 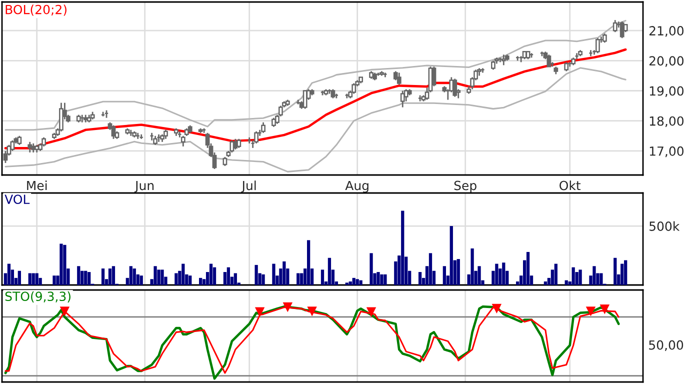 I want to click on chart-title: BOL(20;2), so click(x=36, y=10).